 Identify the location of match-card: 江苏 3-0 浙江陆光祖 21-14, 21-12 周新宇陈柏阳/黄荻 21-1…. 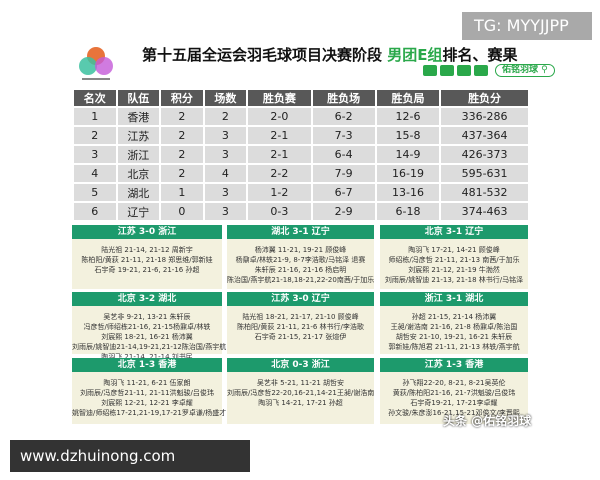
(147, 257).